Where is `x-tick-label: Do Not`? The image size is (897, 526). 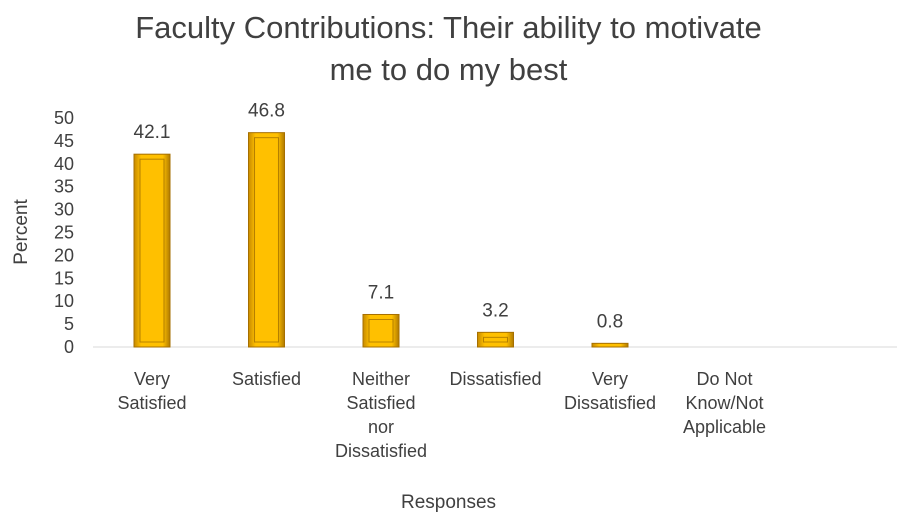 x-tick-label: Do Not is located at coordinates (724, 379).